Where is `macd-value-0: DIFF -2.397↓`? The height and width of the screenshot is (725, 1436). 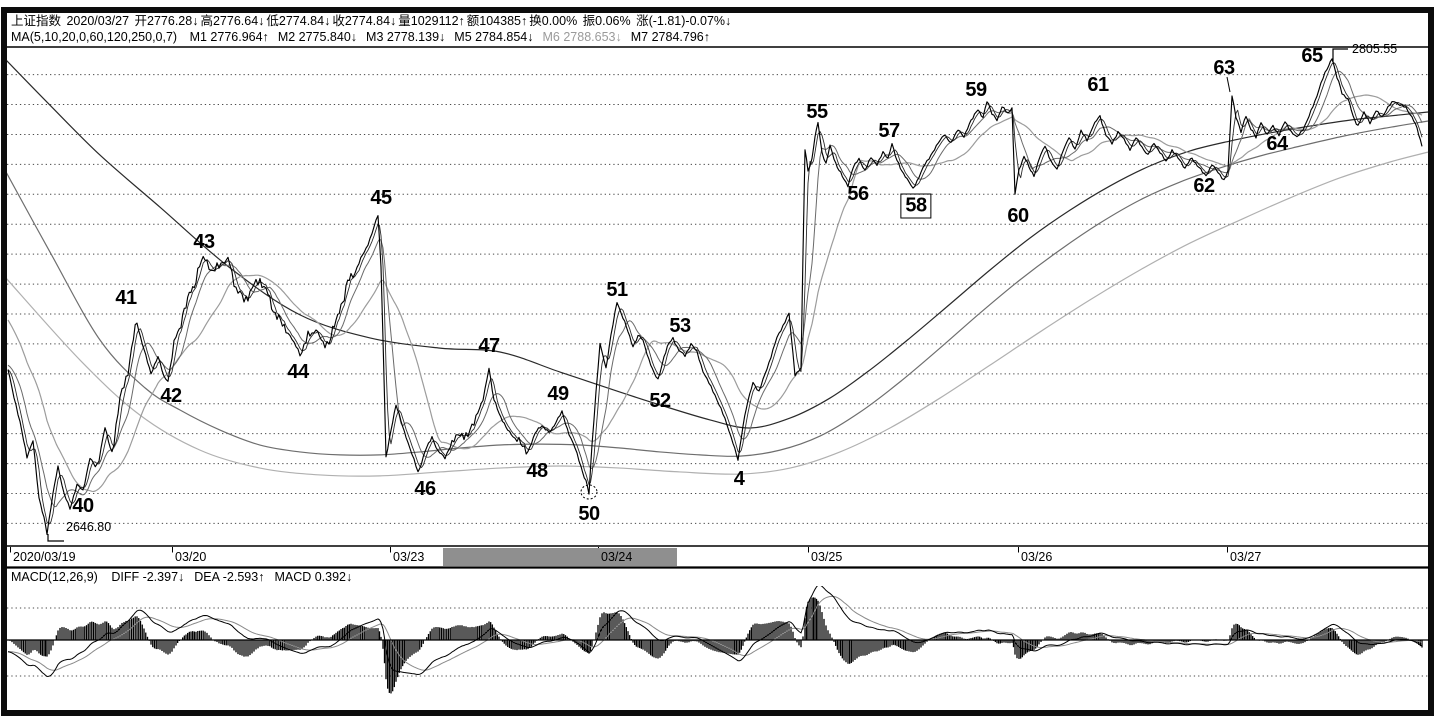 macd-value-0: DIFF -2.397↓ is located at coordinates (148, 577).